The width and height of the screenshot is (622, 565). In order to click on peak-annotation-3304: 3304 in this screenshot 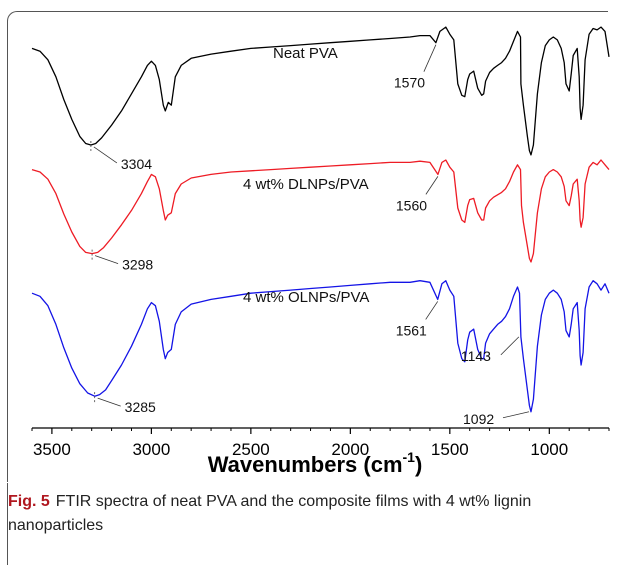, I will do `click(121, 156)`.